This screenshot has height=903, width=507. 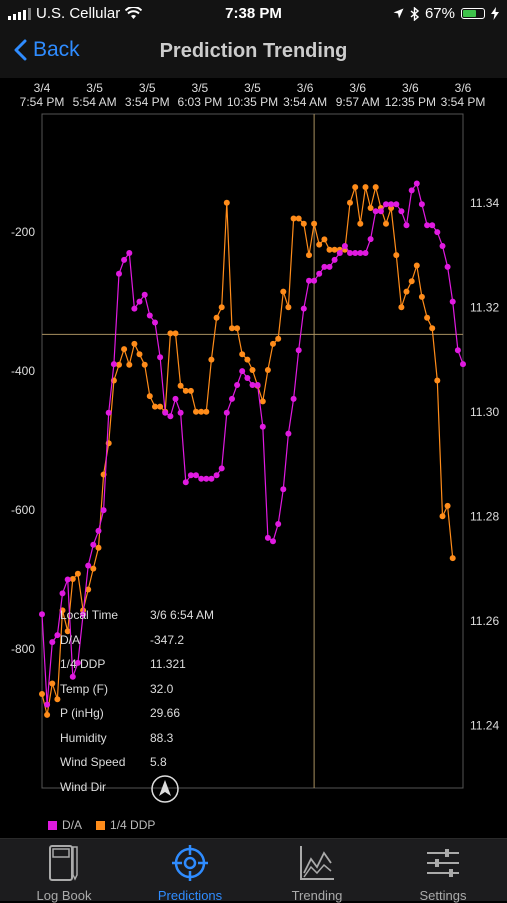 What do you see at coordinates (23, 649) in the screenshot?
I see `y-left-tick: -800` at bounding box center [23, 649].